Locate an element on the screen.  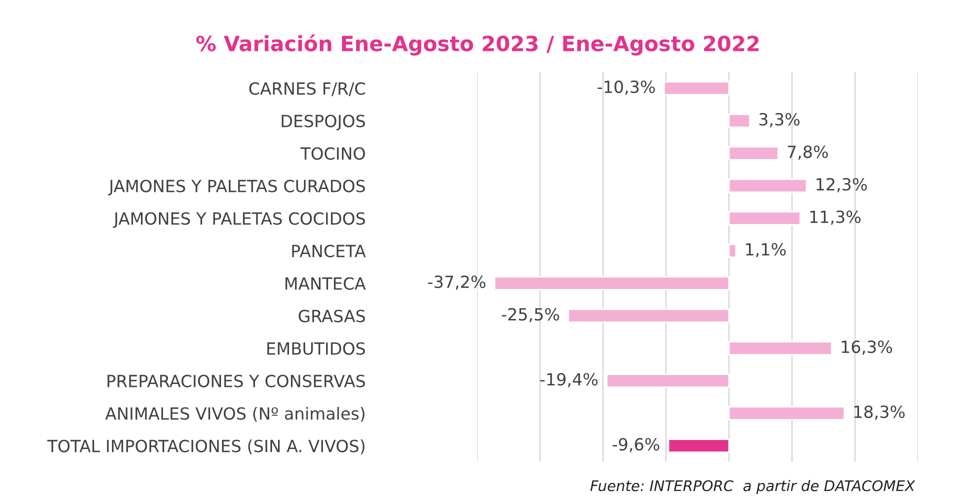
data-label: 12,3% is located at coordinates (841, 185).